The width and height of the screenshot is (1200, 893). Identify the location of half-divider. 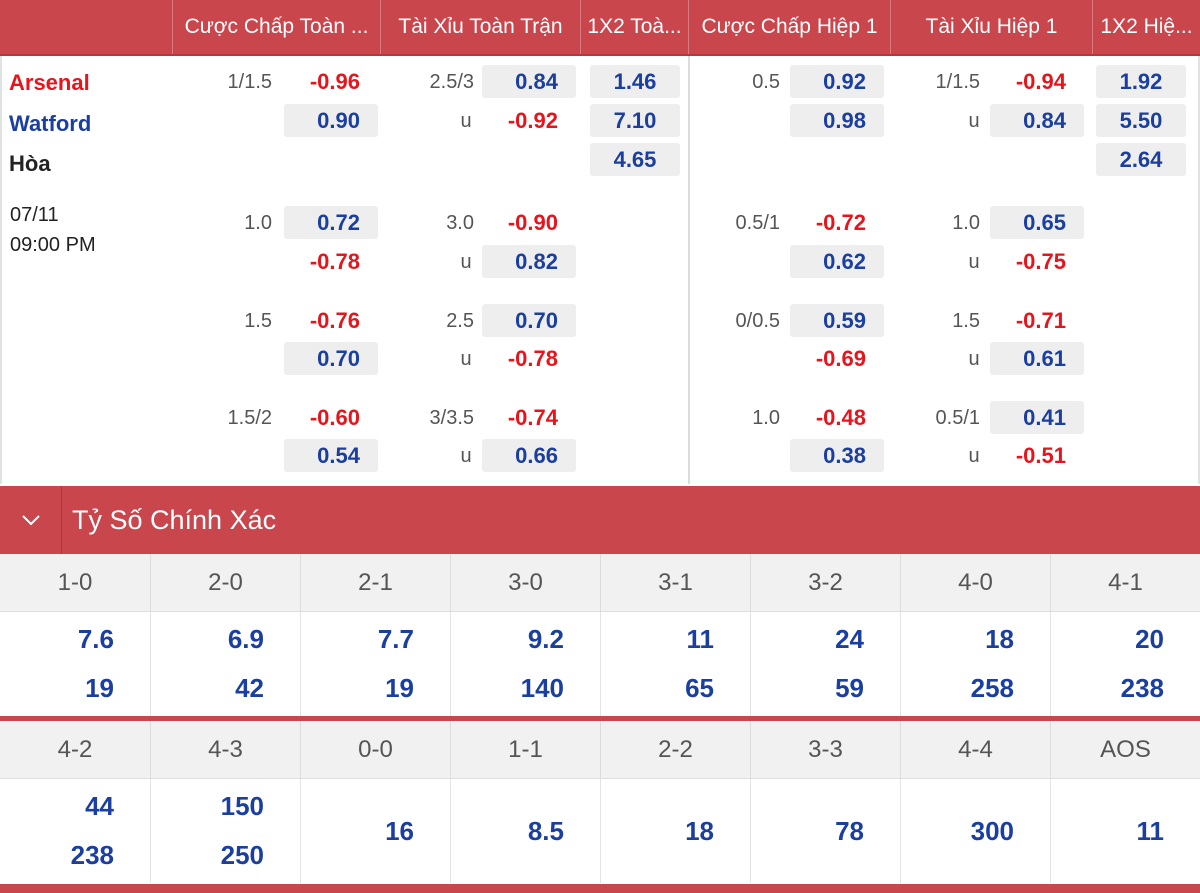
(689, 270).